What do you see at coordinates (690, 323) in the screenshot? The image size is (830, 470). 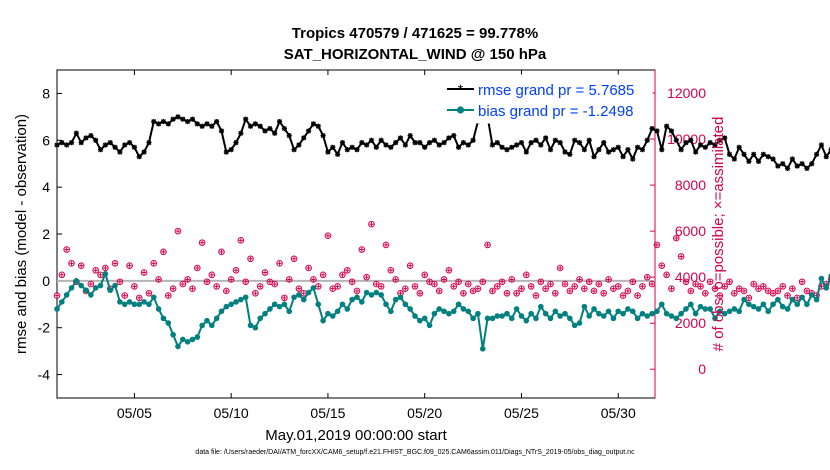 I see `y2-tick-label: 2000` at bounding box center [690, 323].